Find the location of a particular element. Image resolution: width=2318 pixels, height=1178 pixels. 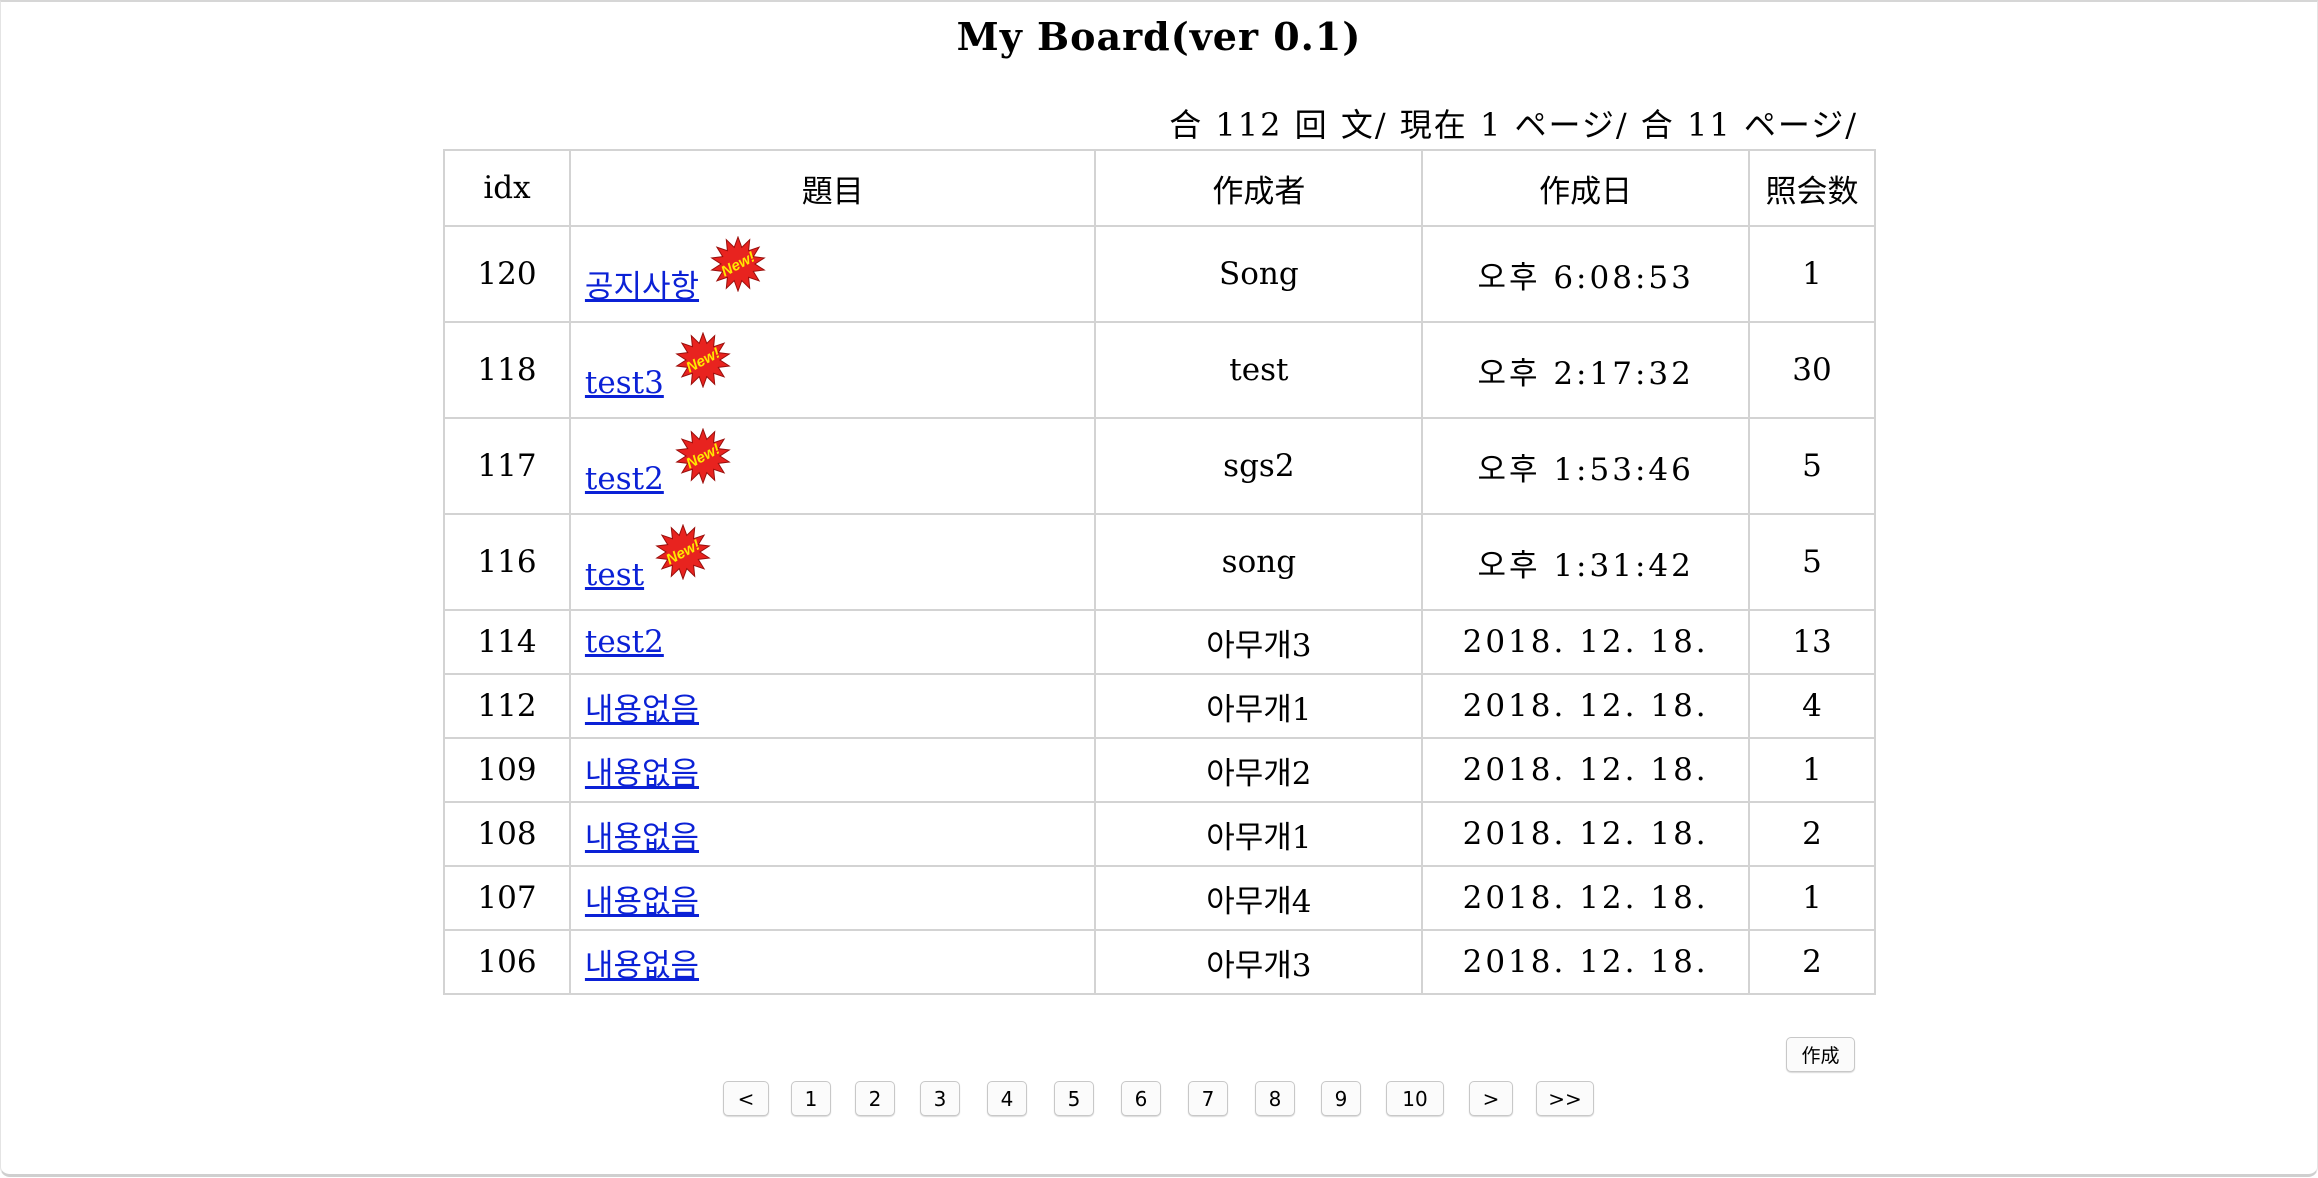

table-row: 117 test2 New! sgs2 오후 1:53:46 5 is located at coordinates (1159, 466).